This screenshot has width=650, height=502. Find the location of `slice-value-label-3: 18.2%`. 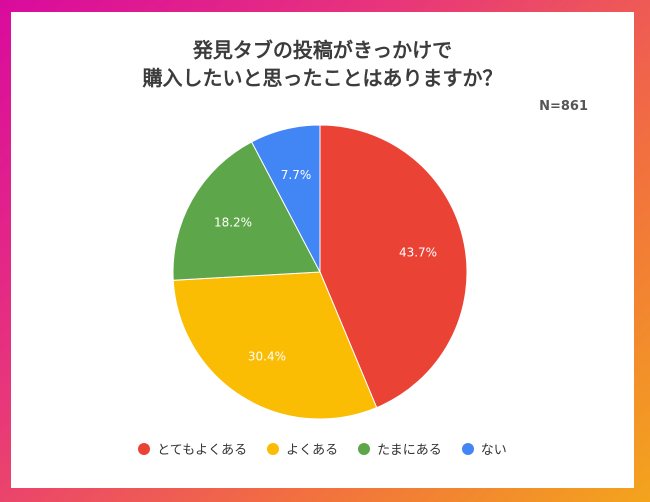

slice-value-label-3: 18.2% is located at coordinates (233, 223).